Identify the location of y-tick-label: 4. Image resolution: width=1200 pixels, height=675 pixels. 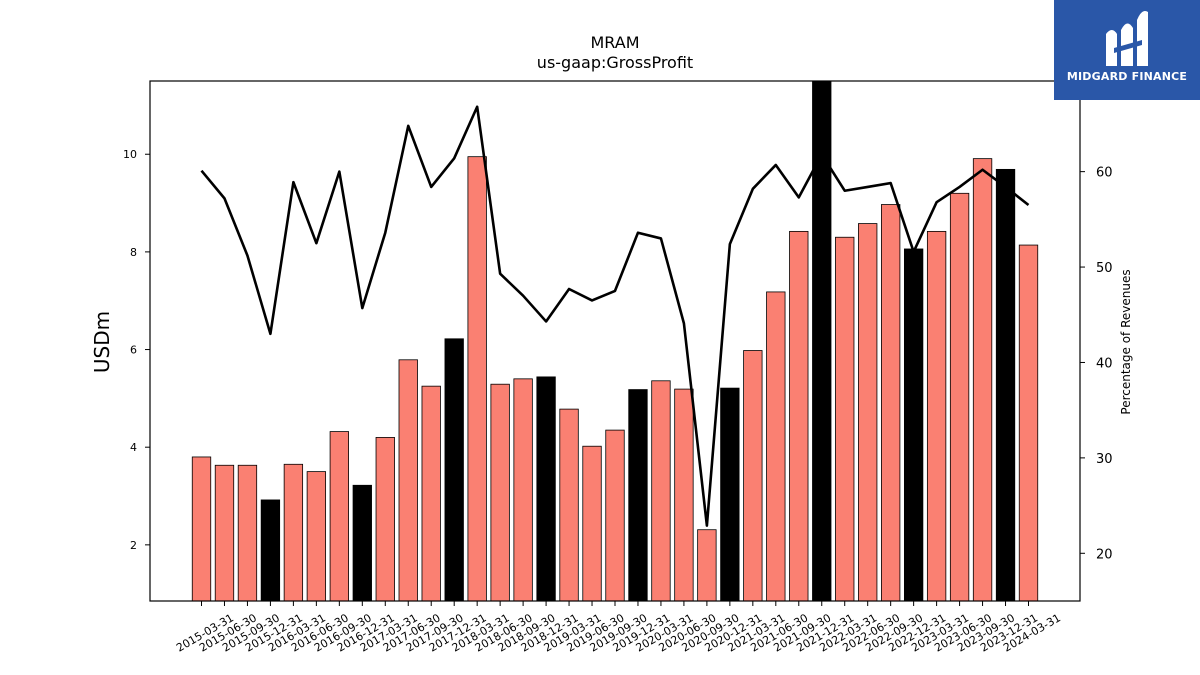
(133, 447).